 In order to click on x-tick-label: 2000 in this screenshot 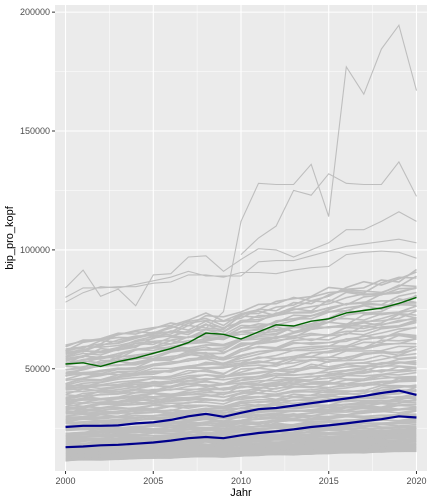, I will do `click(66, 481)`.